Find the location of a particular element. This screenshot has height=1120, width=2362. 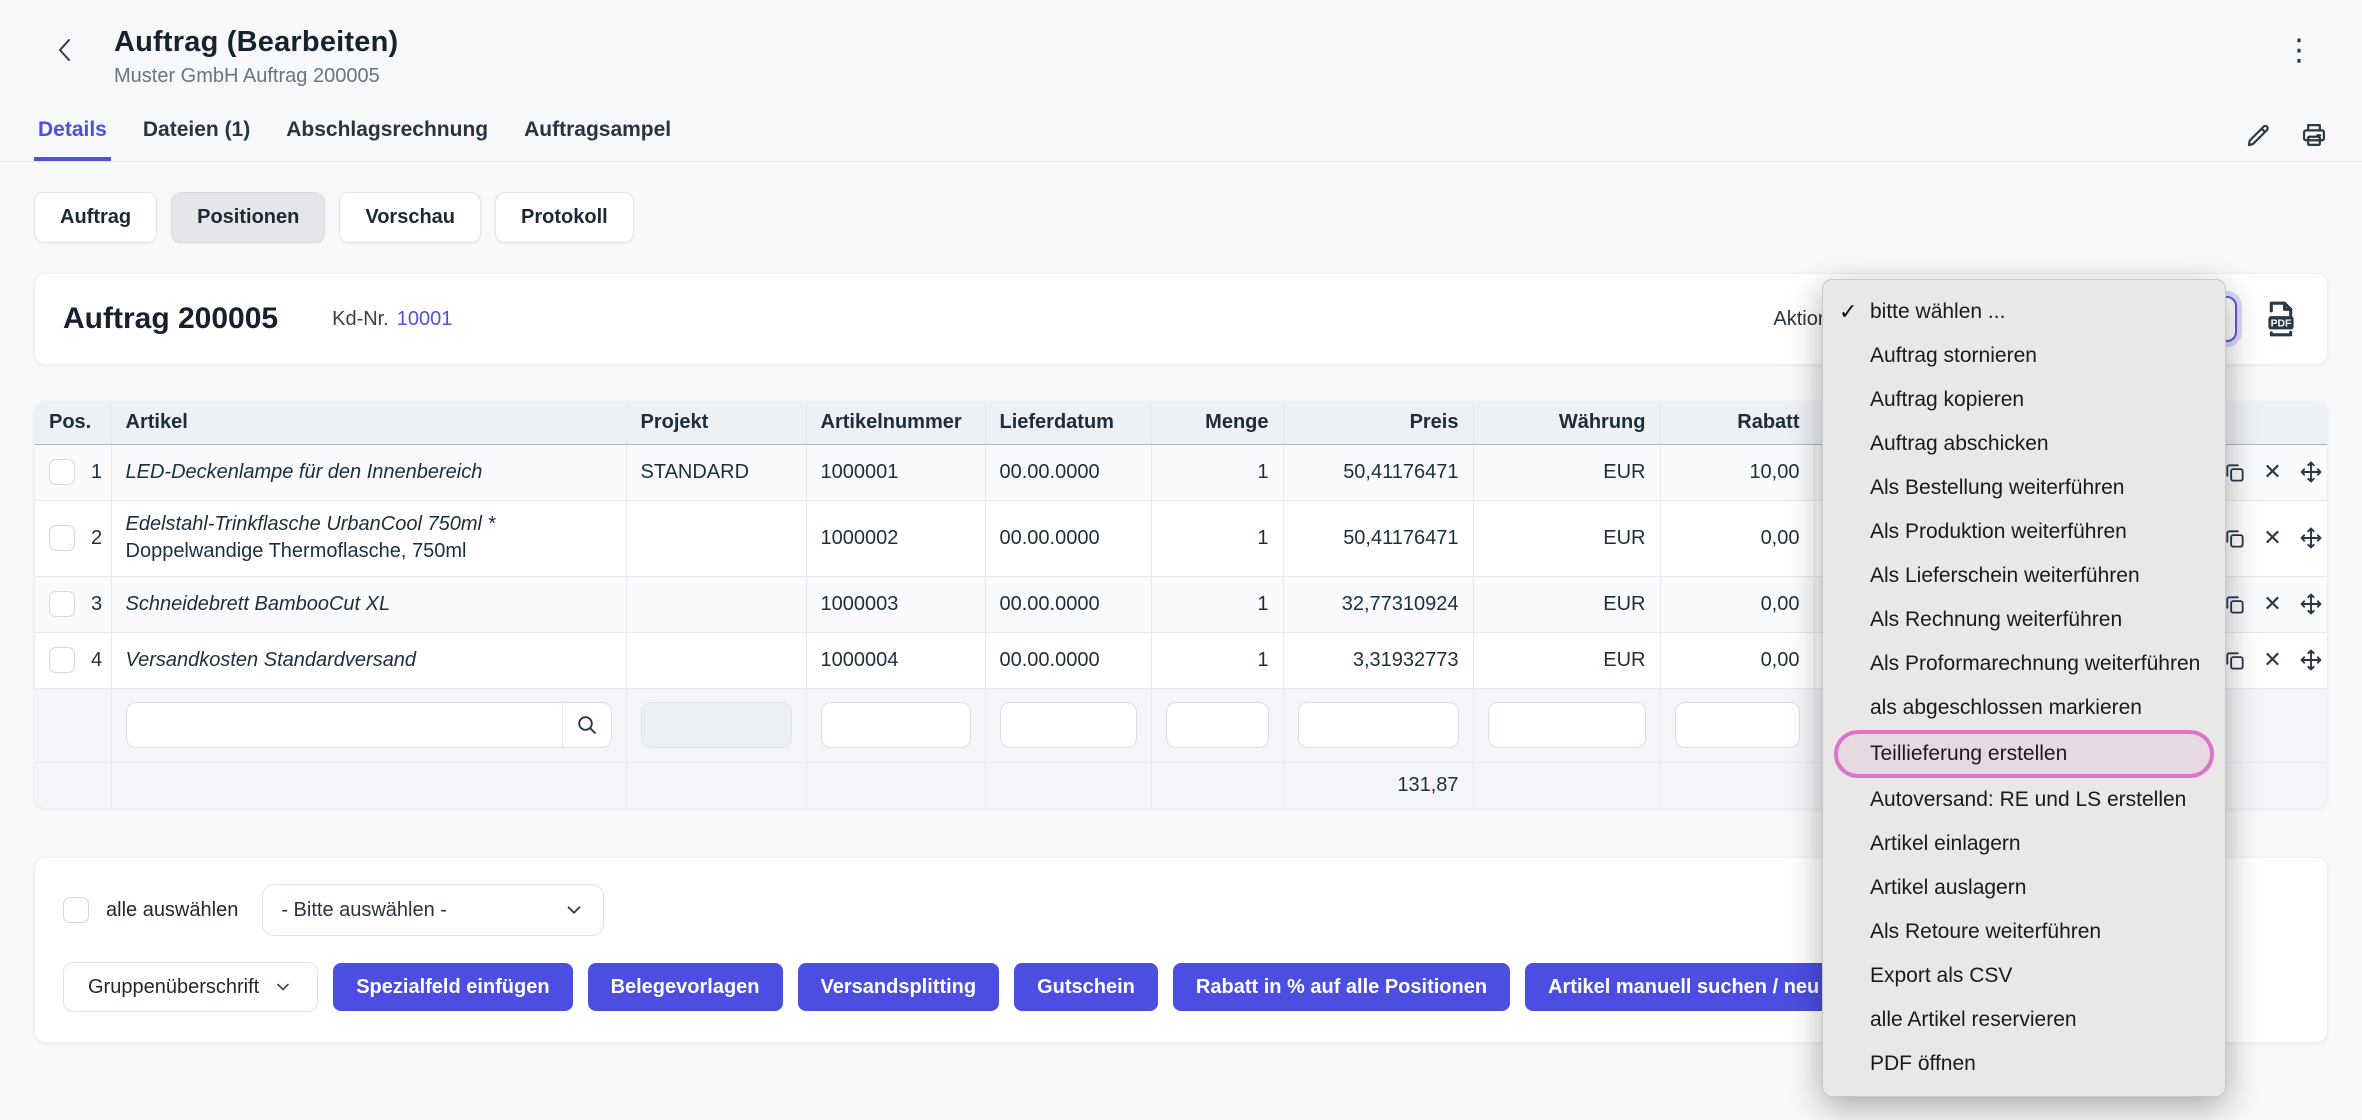

print-icon is located at coordinates (2314, 135).